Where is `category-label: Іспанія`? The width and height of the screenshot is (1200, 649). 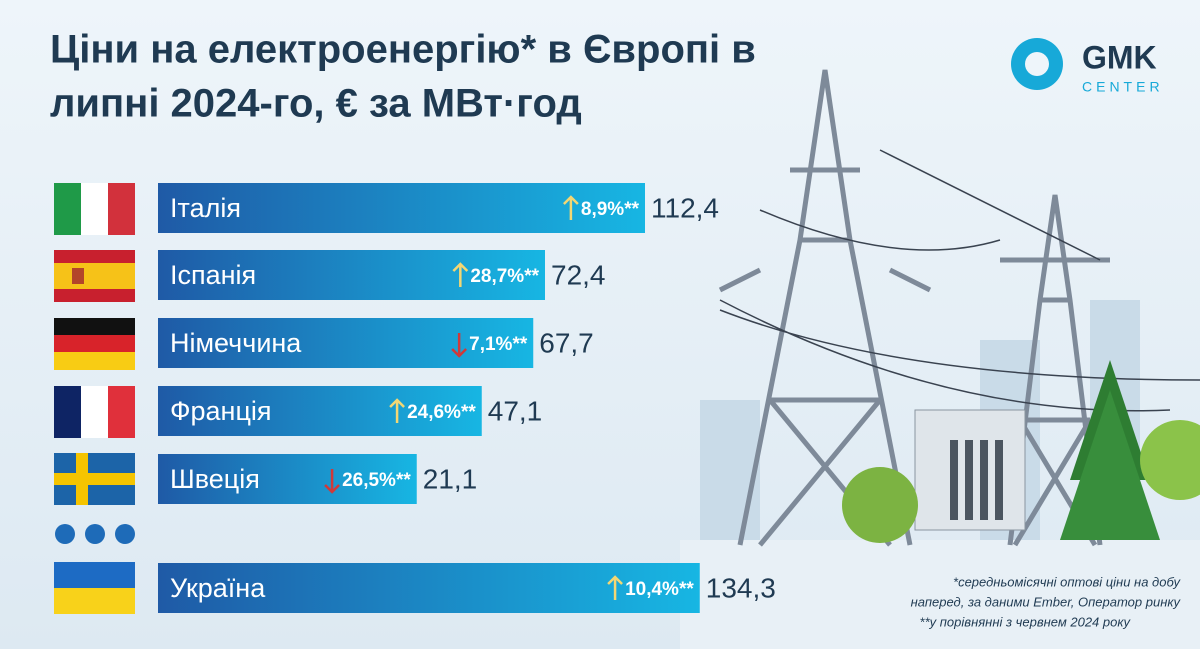
category-label: Іспанія is located at coordinates (213, 275).